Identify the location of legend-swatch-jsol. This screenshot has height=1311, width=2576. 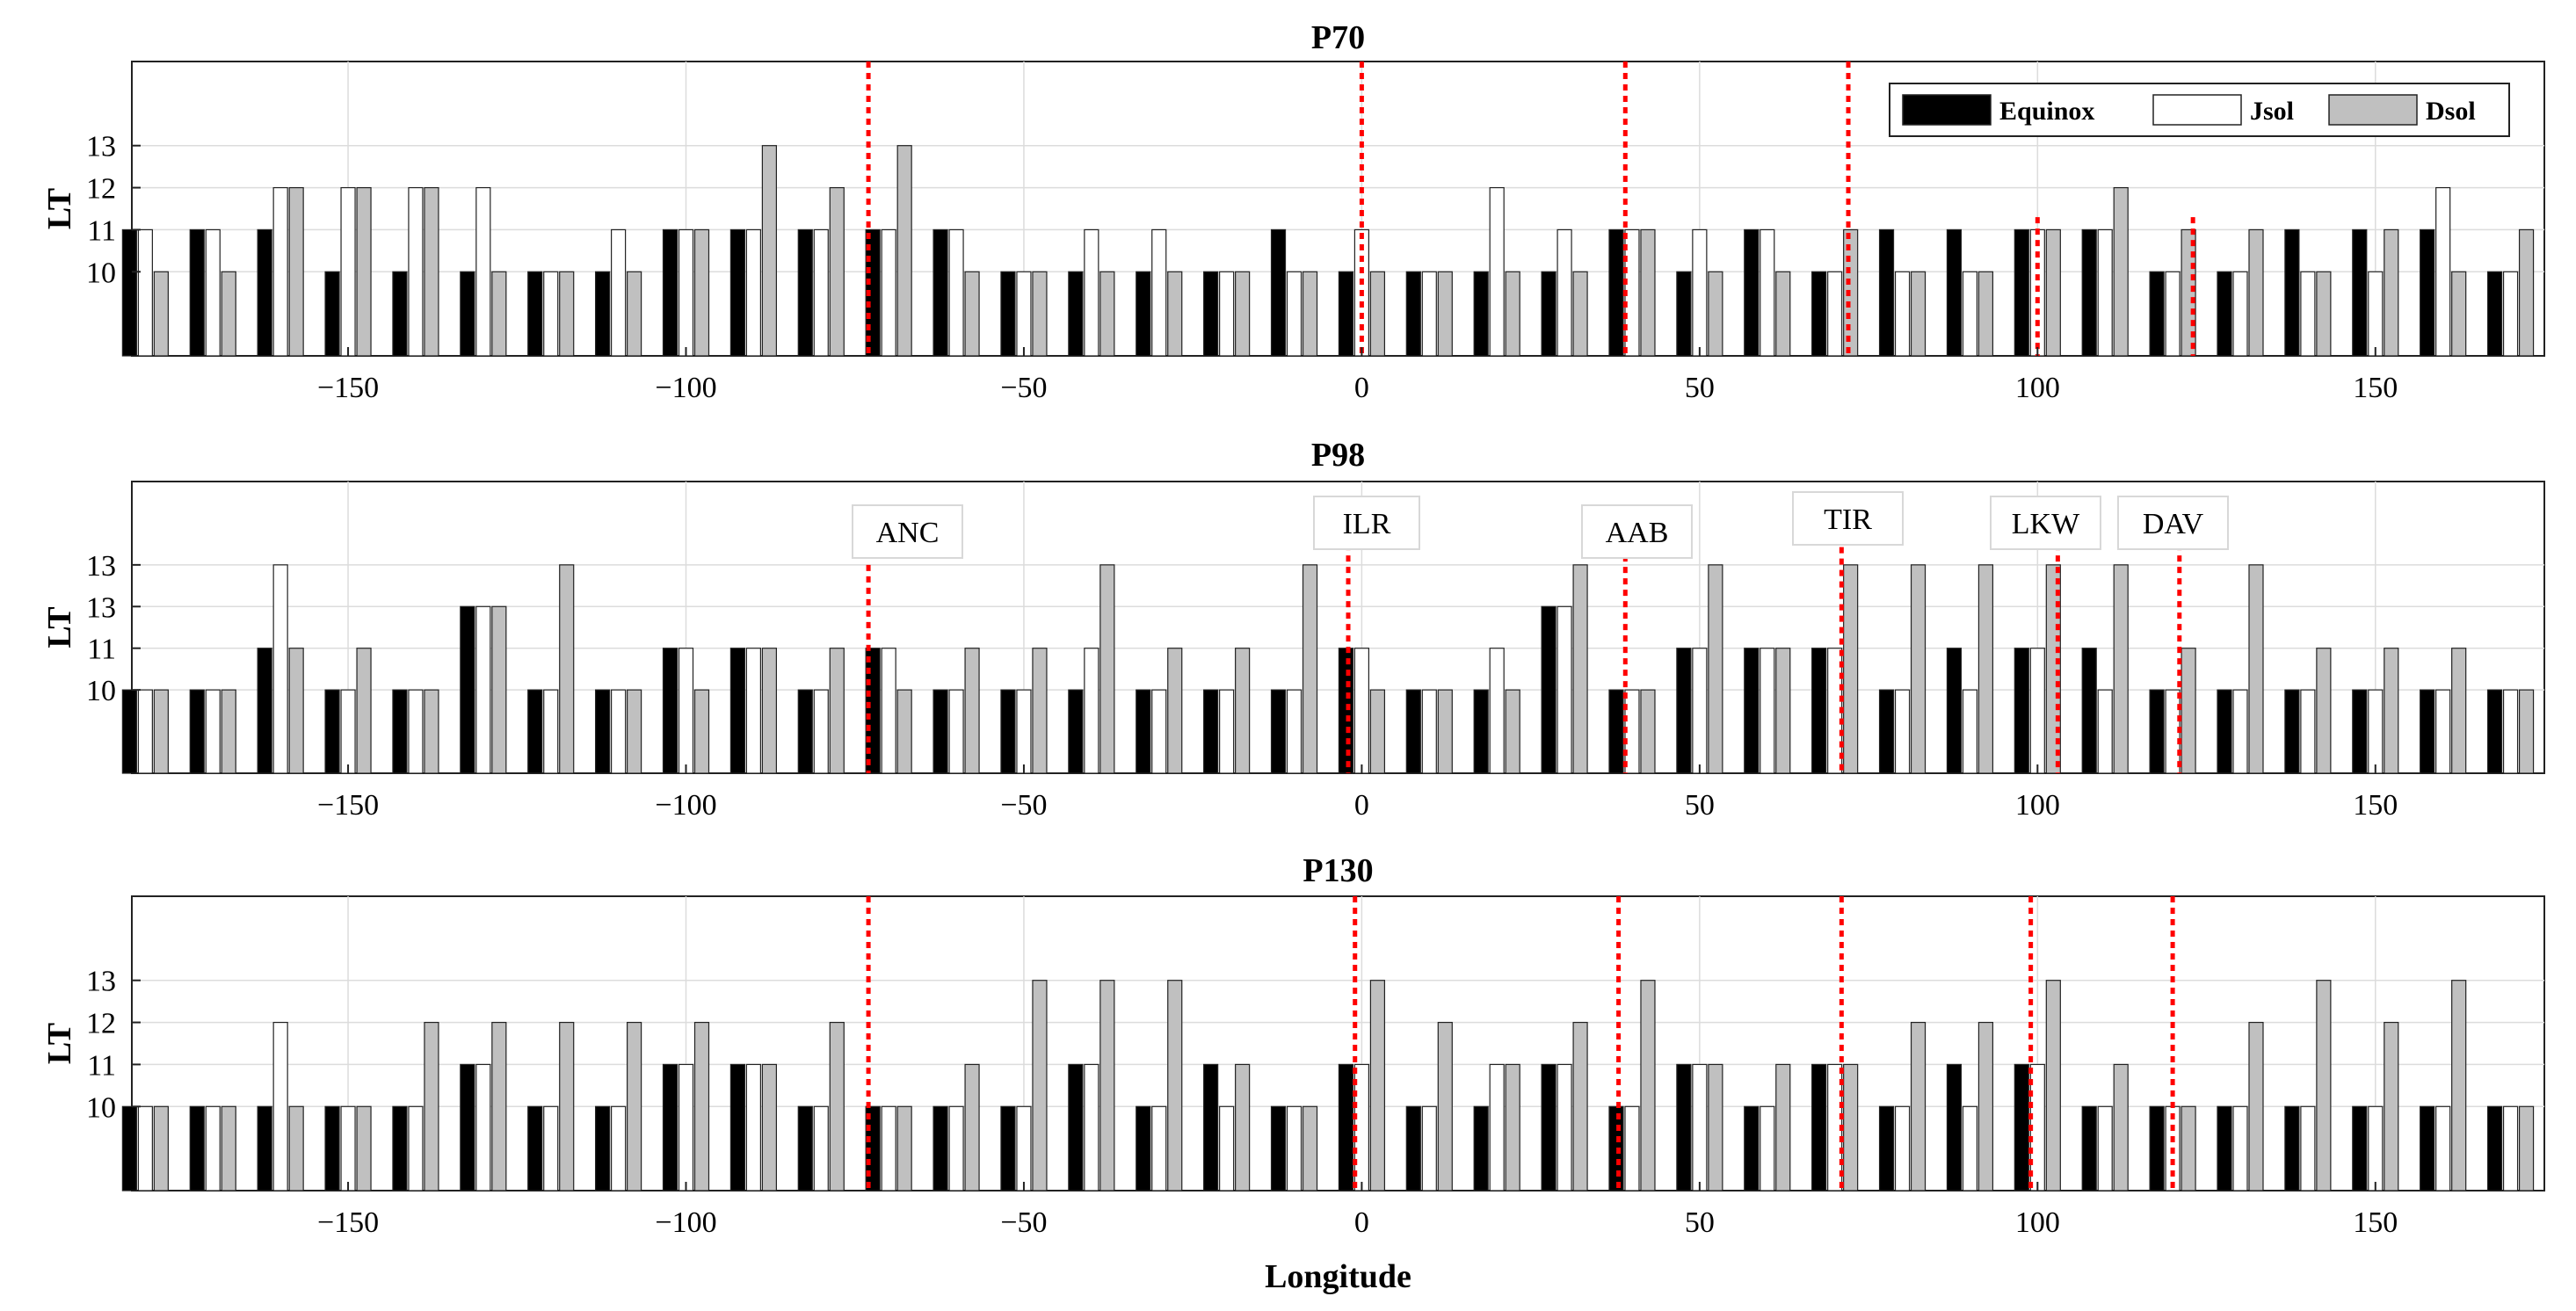
(2197, 110).